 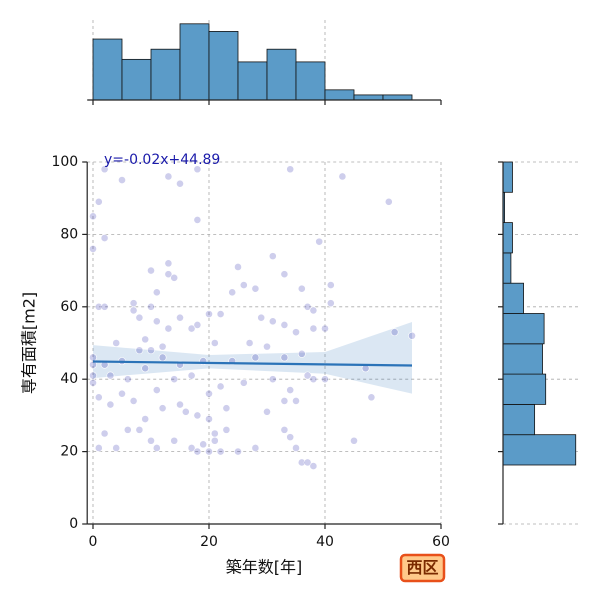 What do you see at coordinates (69, 234) in the screenshot?
I see `y-tick-label: 80` at bounding box center [69, 234].